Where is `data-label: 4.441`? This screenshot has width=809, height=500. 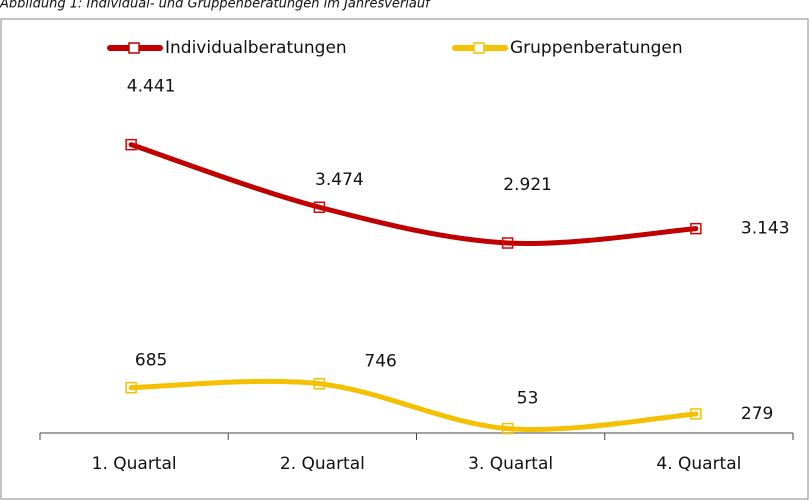
data-label: 4.441 is located at coordinates (151, 87).